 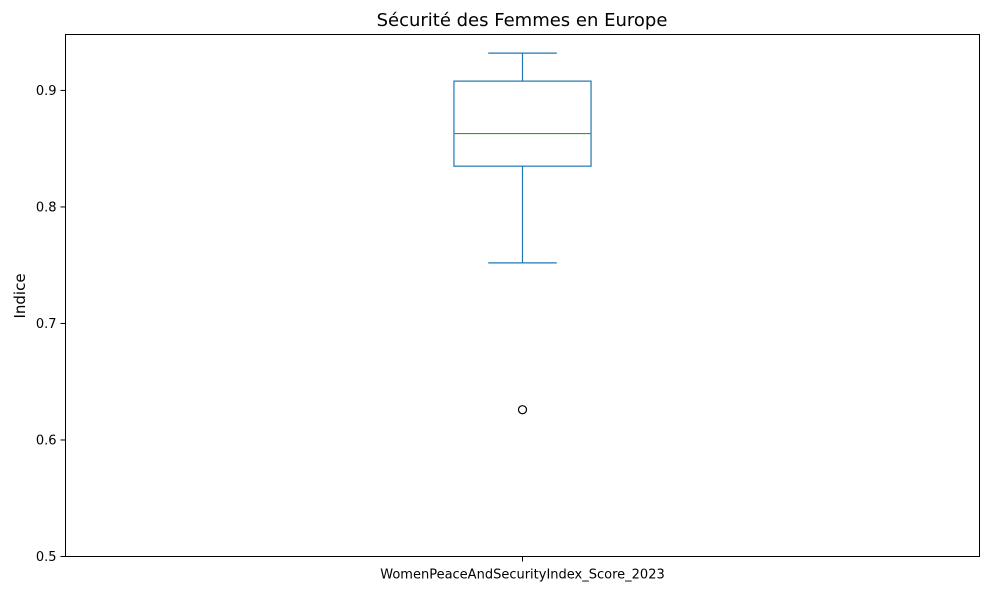 I want to click on y-tick-label: 0.7, so click(x=46, y=324).